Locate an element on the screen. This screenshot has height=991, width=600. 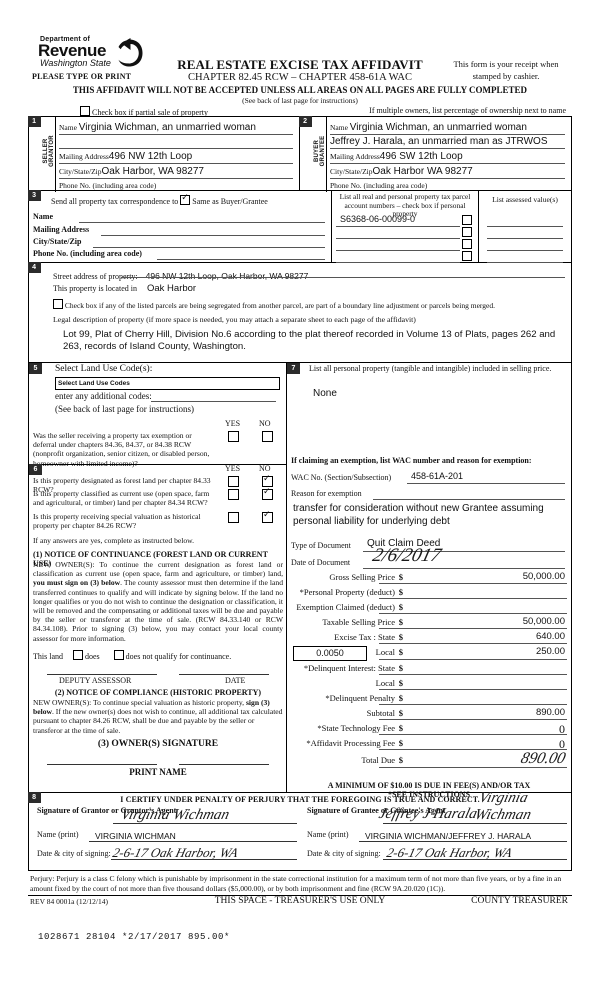
tax-dollar-exemption: $ is located at coordinates (400, 607).